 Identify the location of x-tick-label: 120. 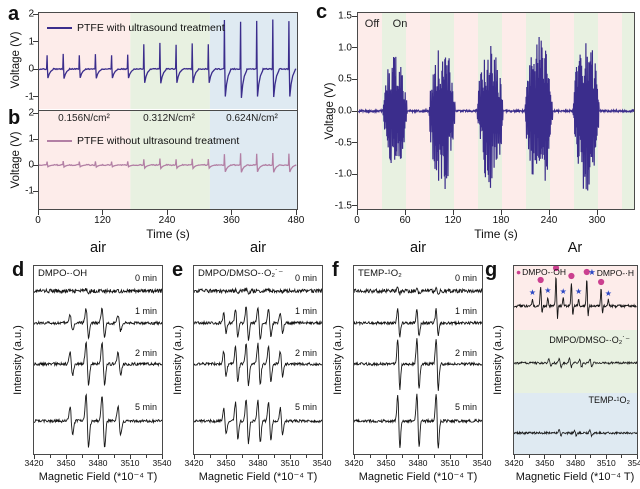
(453, 220).